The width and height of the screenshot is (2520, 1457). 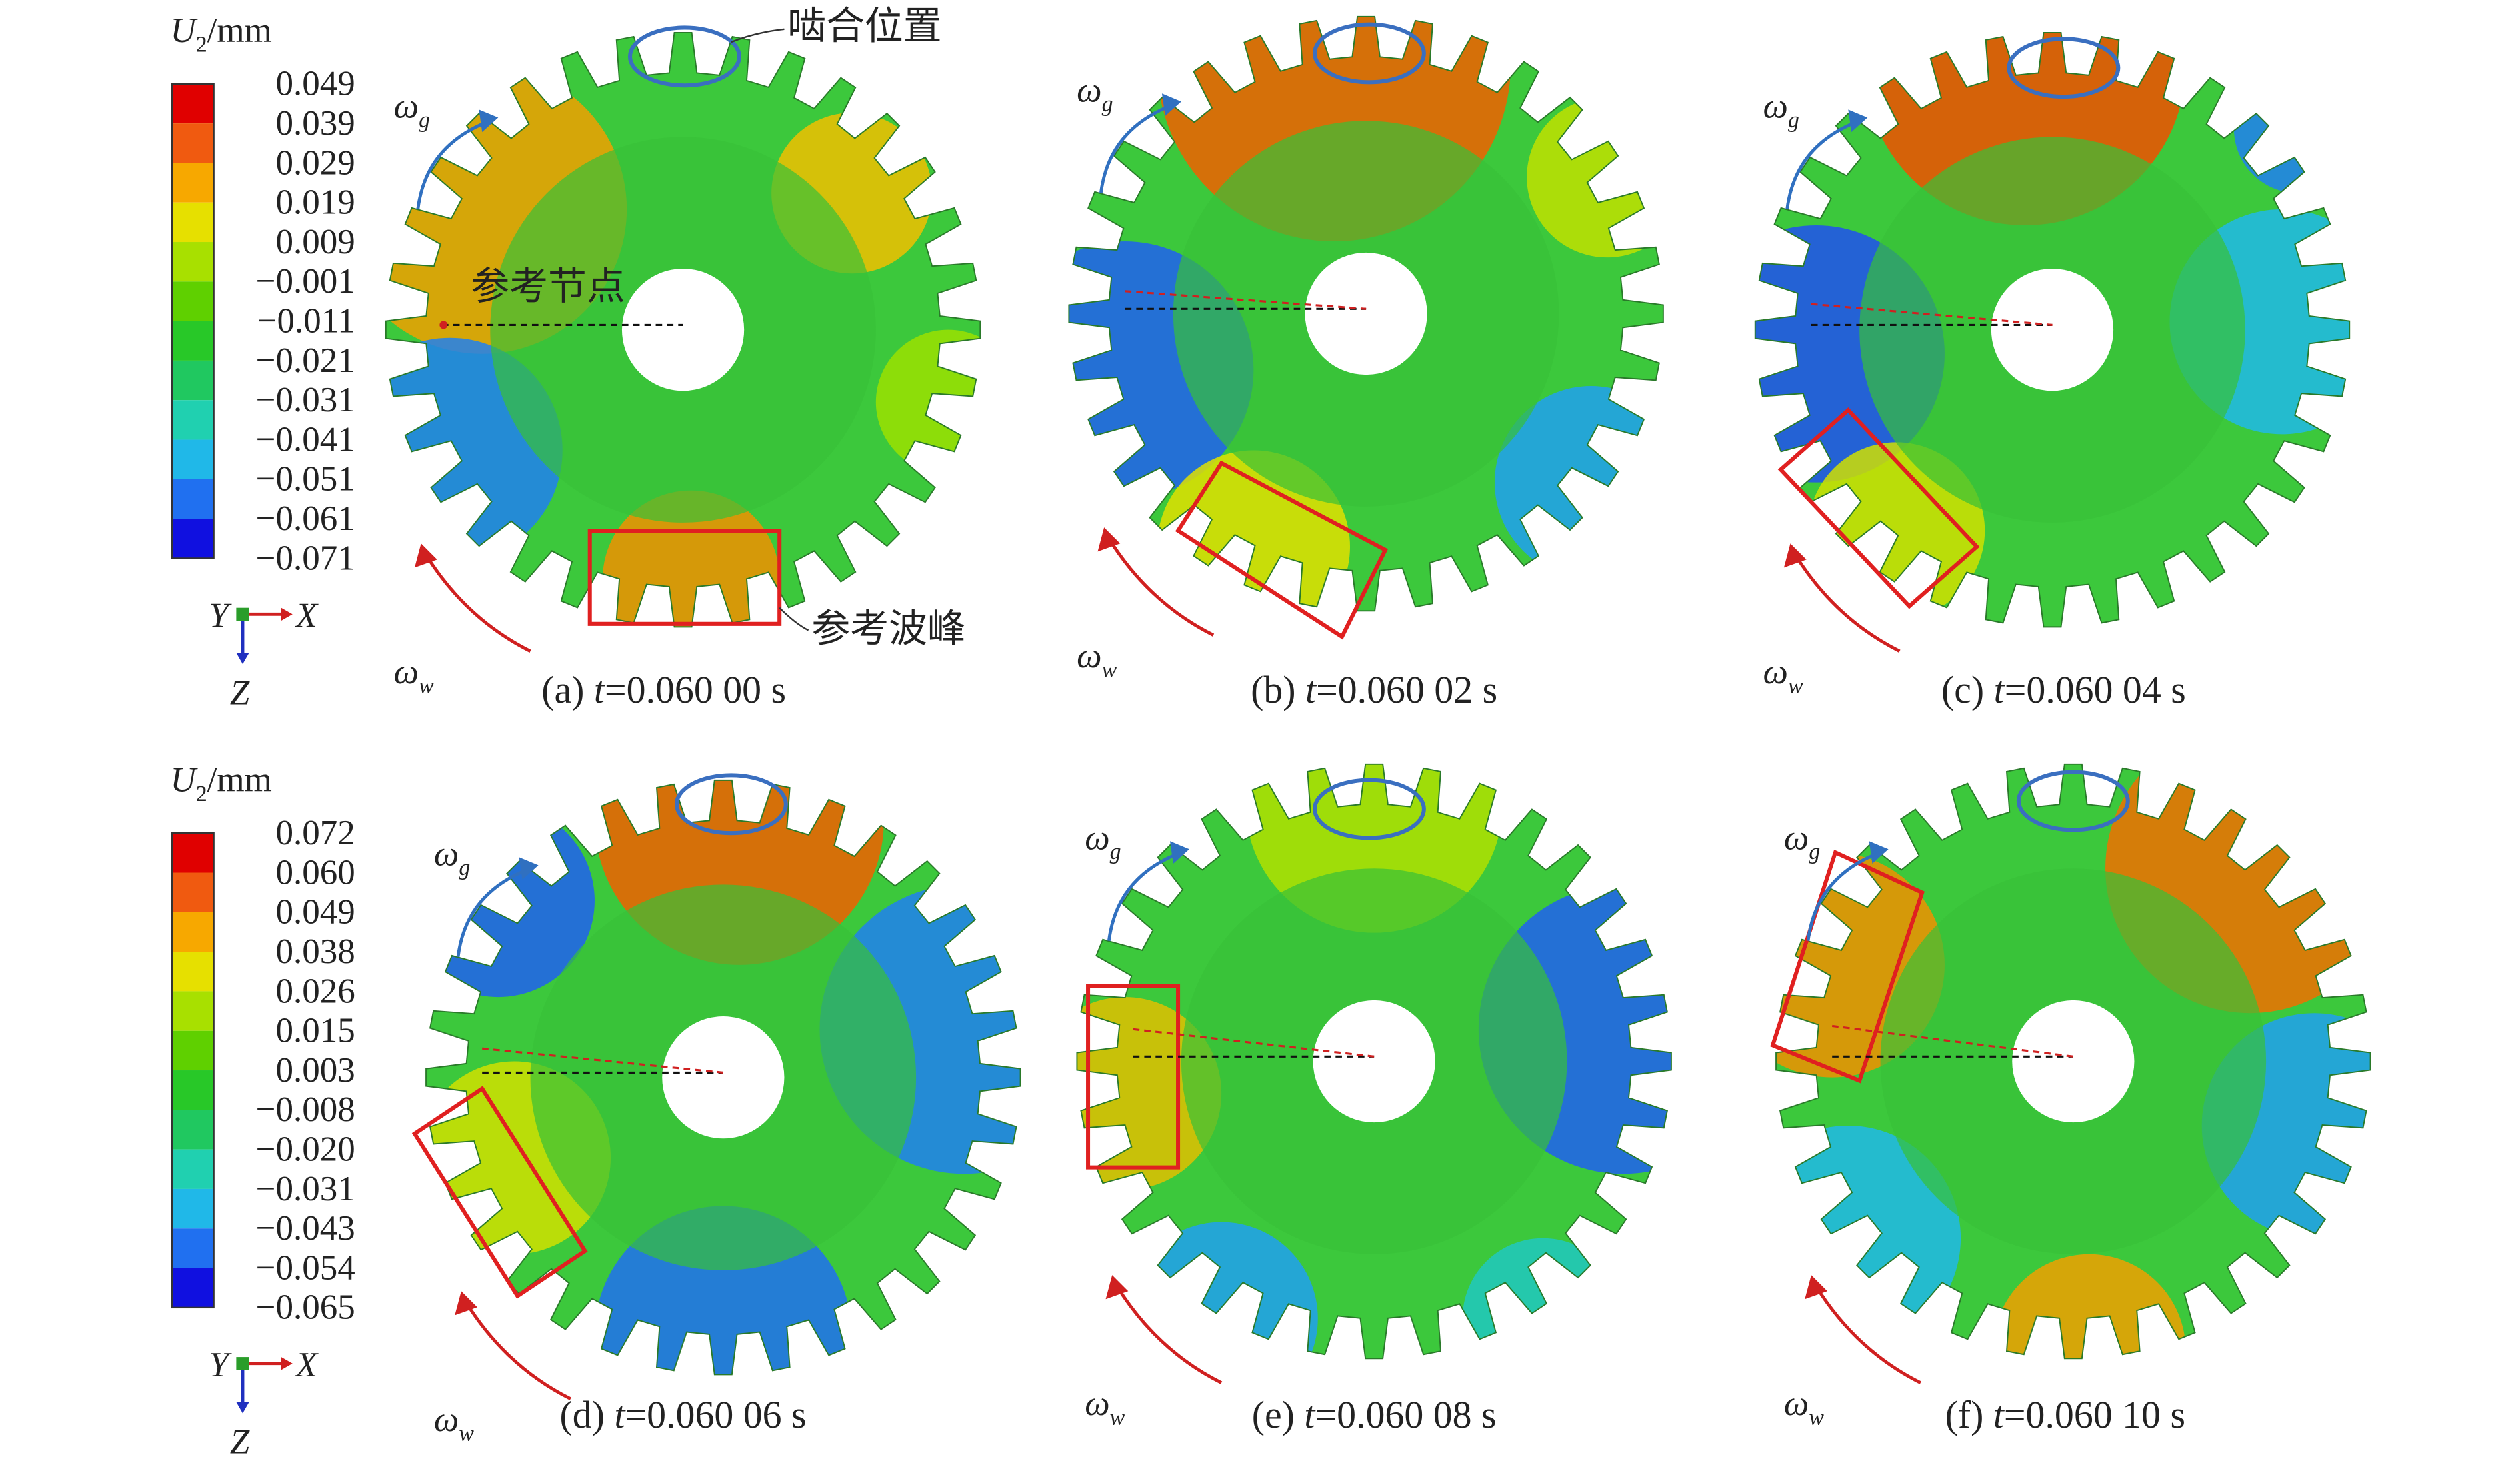 What do you see at coordinates (305, 1267) in the screenshot?
I see `colorbar-label: −0.054` at bounding box center [305, 1267].